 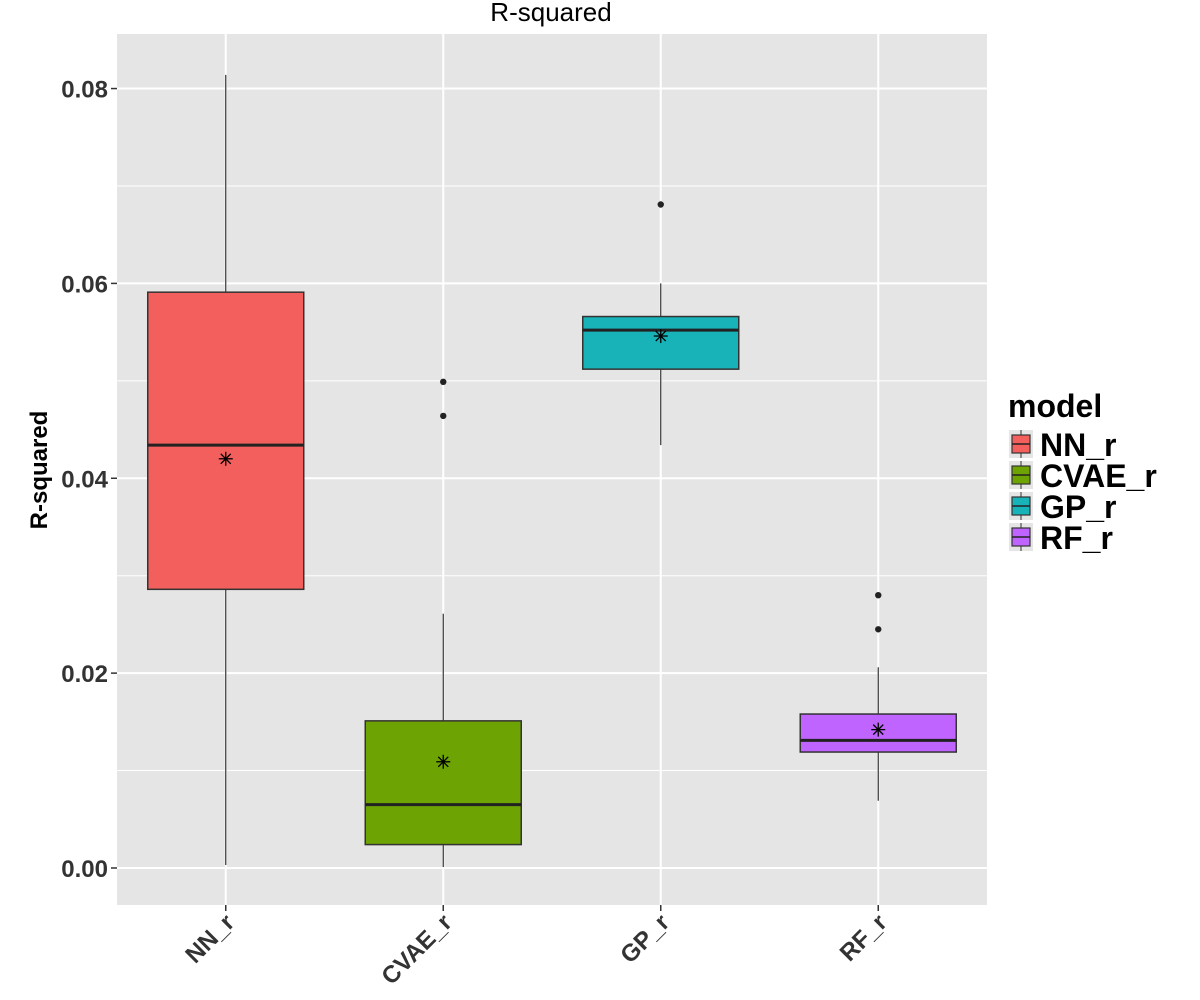 I want to click on box-GP_r, so click(x=661, y=323).